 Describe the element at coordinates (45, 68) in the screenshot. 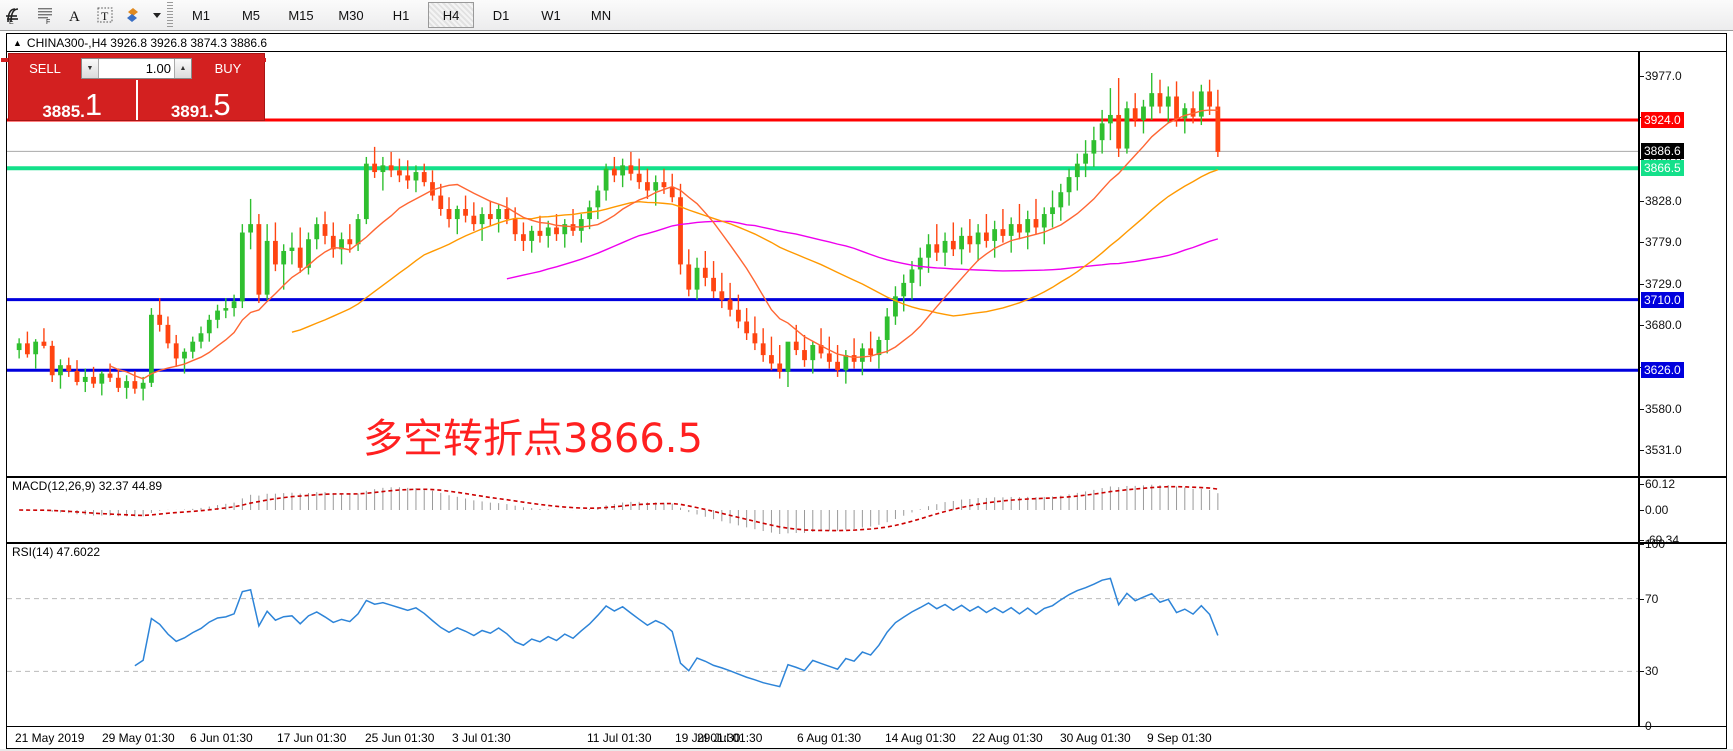

I see `sell-button: SELL` at that location.